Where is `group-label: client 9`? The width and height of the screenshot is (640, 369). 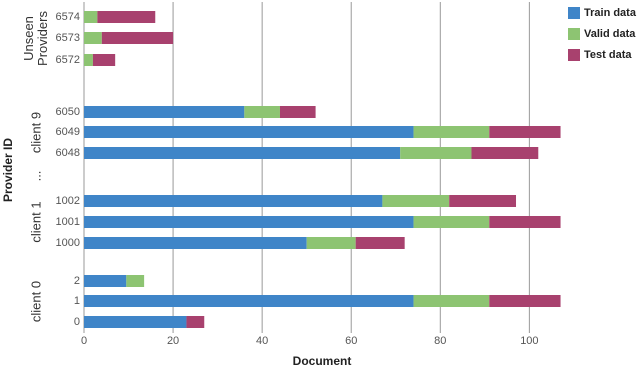 group-label: client 9 is located at coordinates (35, 132).